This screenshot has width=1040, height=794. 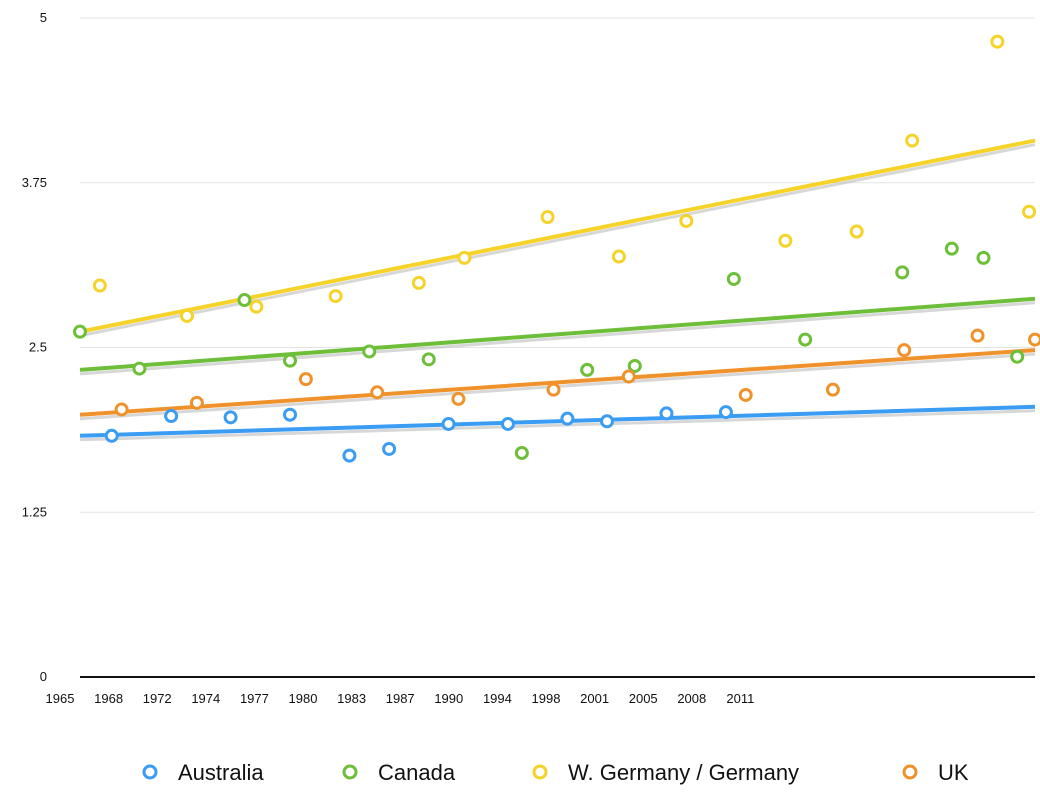 I want to click on legend-label: Canada, so click(x=417, y=772).